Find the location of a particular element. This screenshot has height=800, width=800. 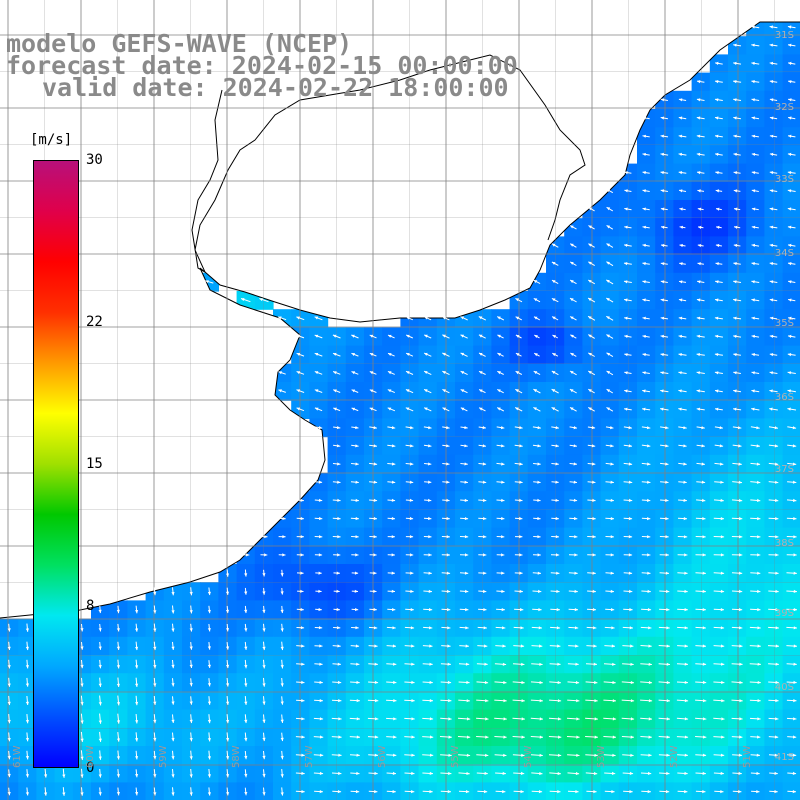

colorbar-unit: [m/s] is located at coordinates (51, 140).